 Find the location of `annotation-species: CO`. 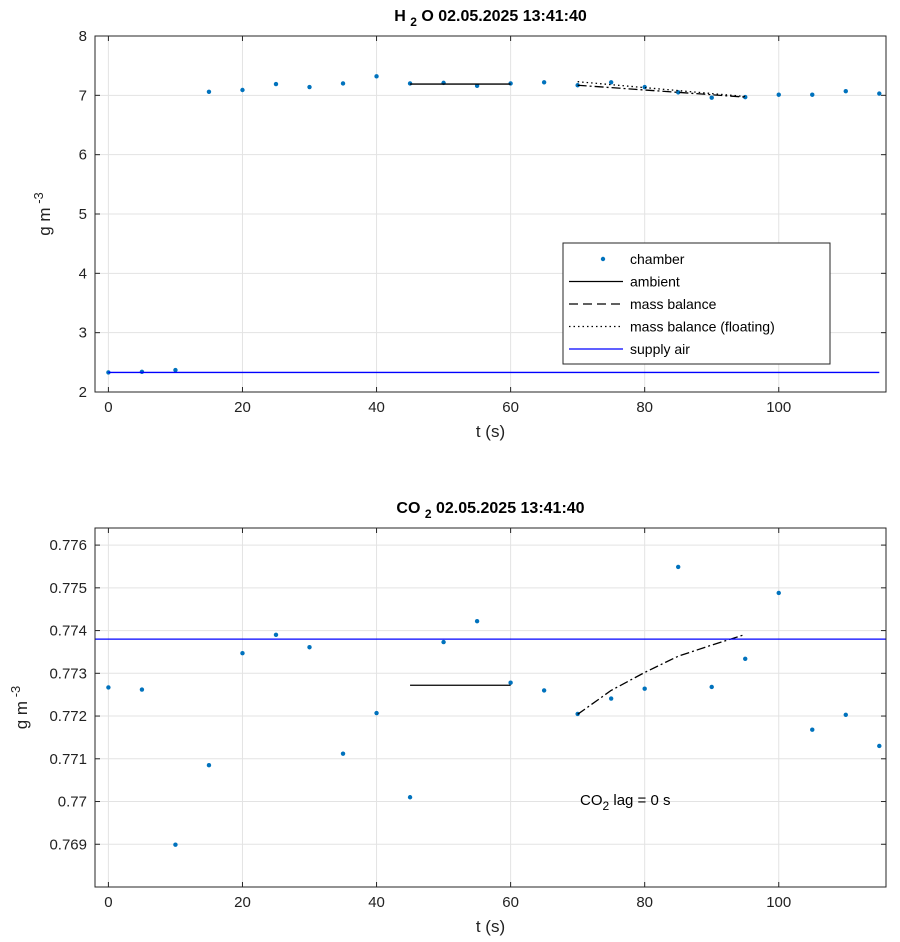

annotation-species: CO is located at coordinates (591, 800).